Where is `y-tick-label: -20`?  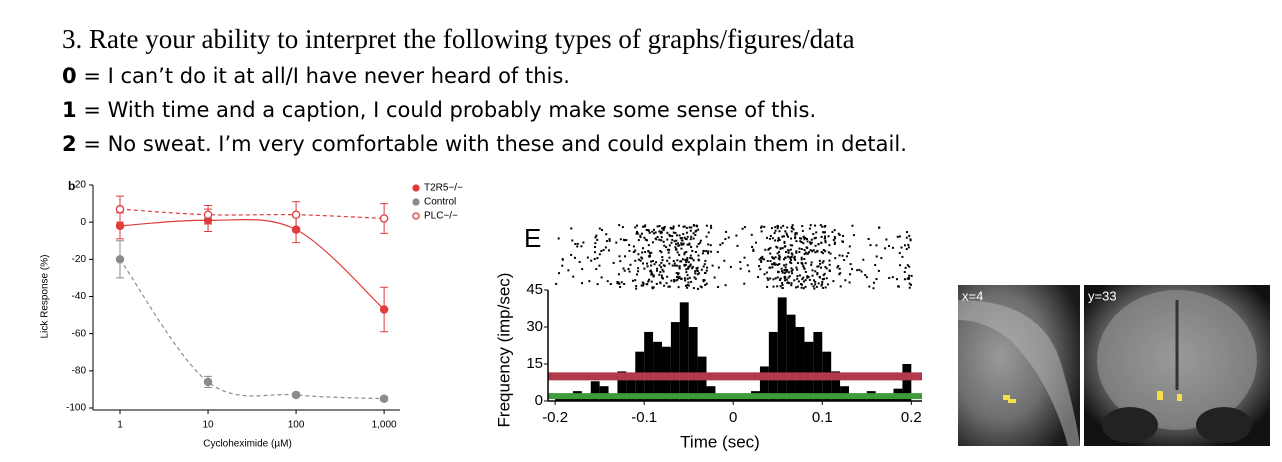 y-tick-label: -20 is located at coordinates (79, 259).